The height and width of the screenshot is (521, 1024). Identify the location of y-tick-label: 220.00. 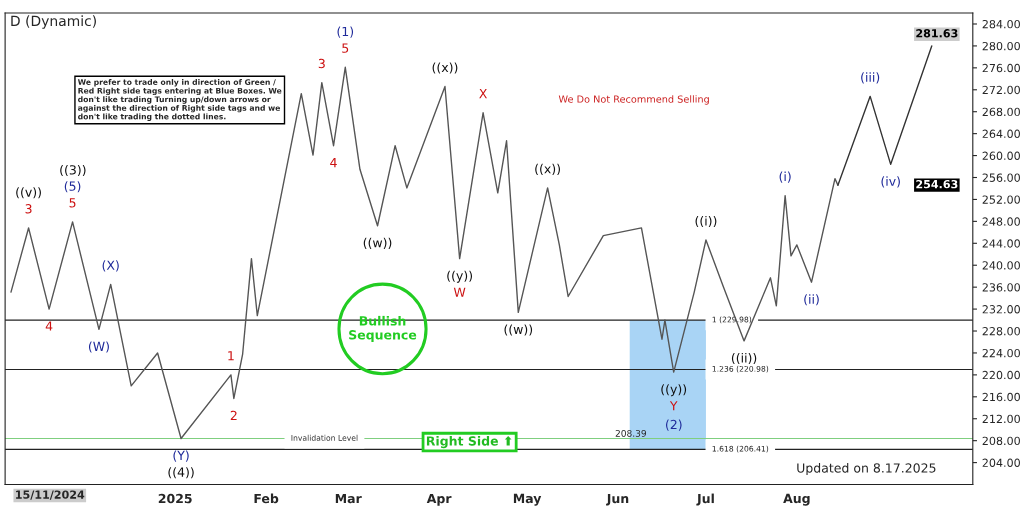
(1001, 375).